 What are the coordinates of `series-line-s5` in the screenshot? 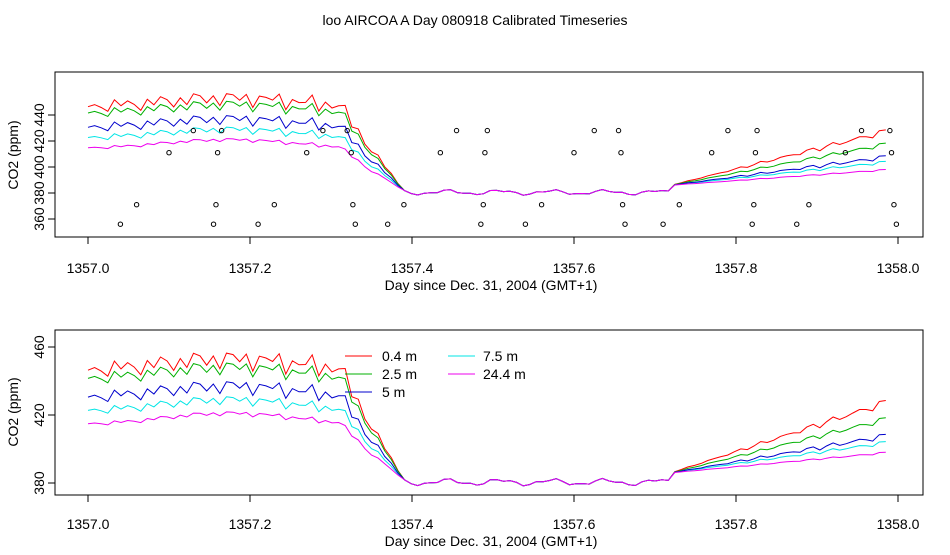 It's located at (486, 155).